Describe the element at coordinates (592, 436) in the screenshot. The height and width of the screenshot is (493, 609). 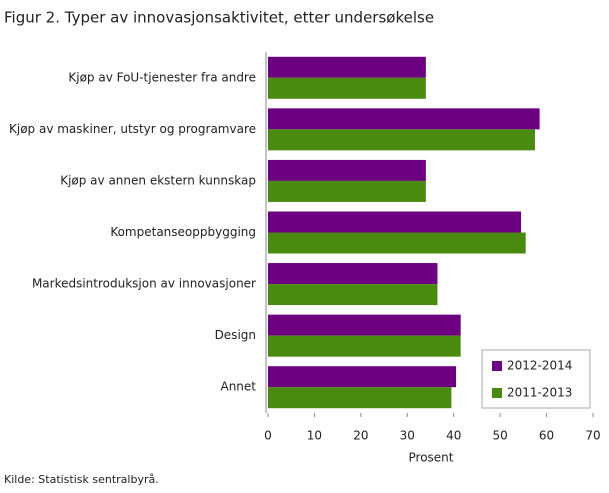
I see `x-tick-label: 70` at that location.